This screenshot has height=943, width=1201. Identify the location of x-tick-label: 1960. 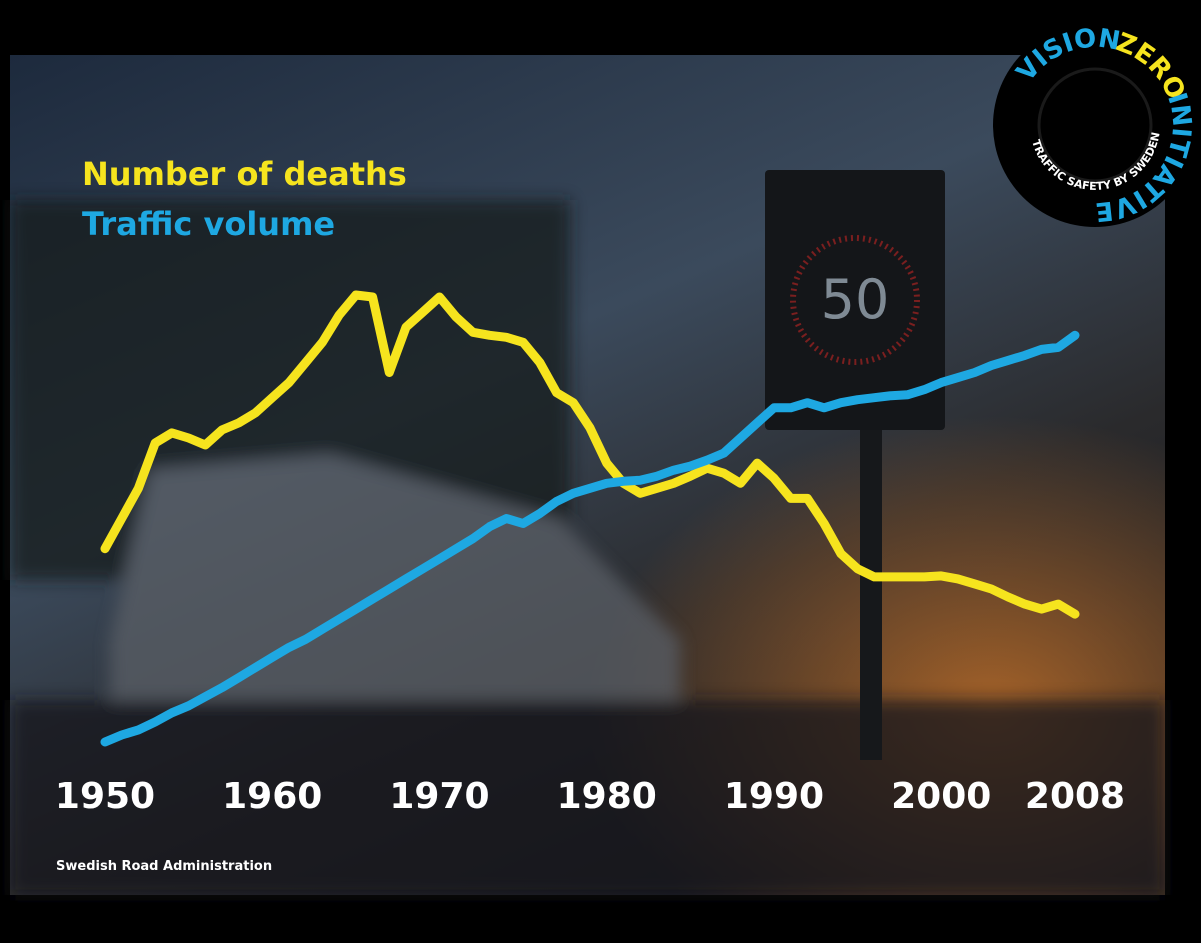
(272, 796).